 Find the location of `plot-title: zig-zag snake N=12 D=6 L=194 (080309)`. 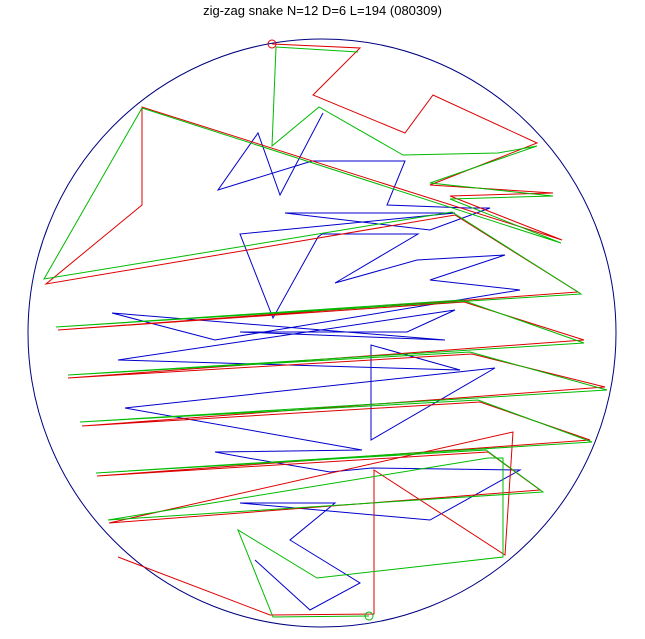

plot-title: zig-zag snake N=12 D=6 L=194 (080309) is located at coordinates (322, 10).